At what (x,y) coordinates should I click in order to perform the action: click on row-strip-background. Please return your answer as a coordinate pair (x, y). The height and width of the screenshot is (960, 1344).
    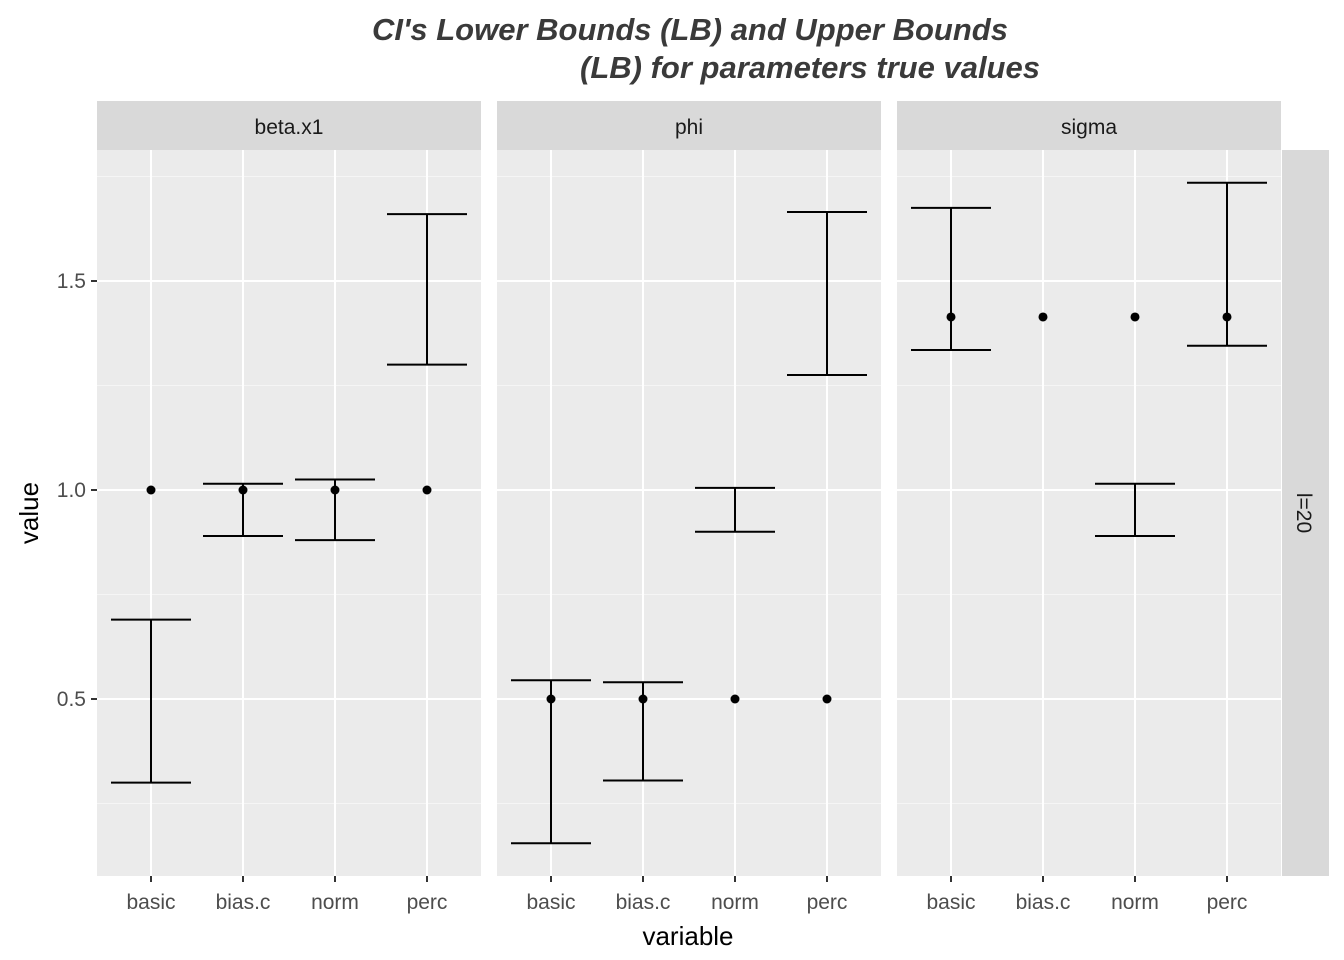
    Looking at the image, I should click on (1305, 513).